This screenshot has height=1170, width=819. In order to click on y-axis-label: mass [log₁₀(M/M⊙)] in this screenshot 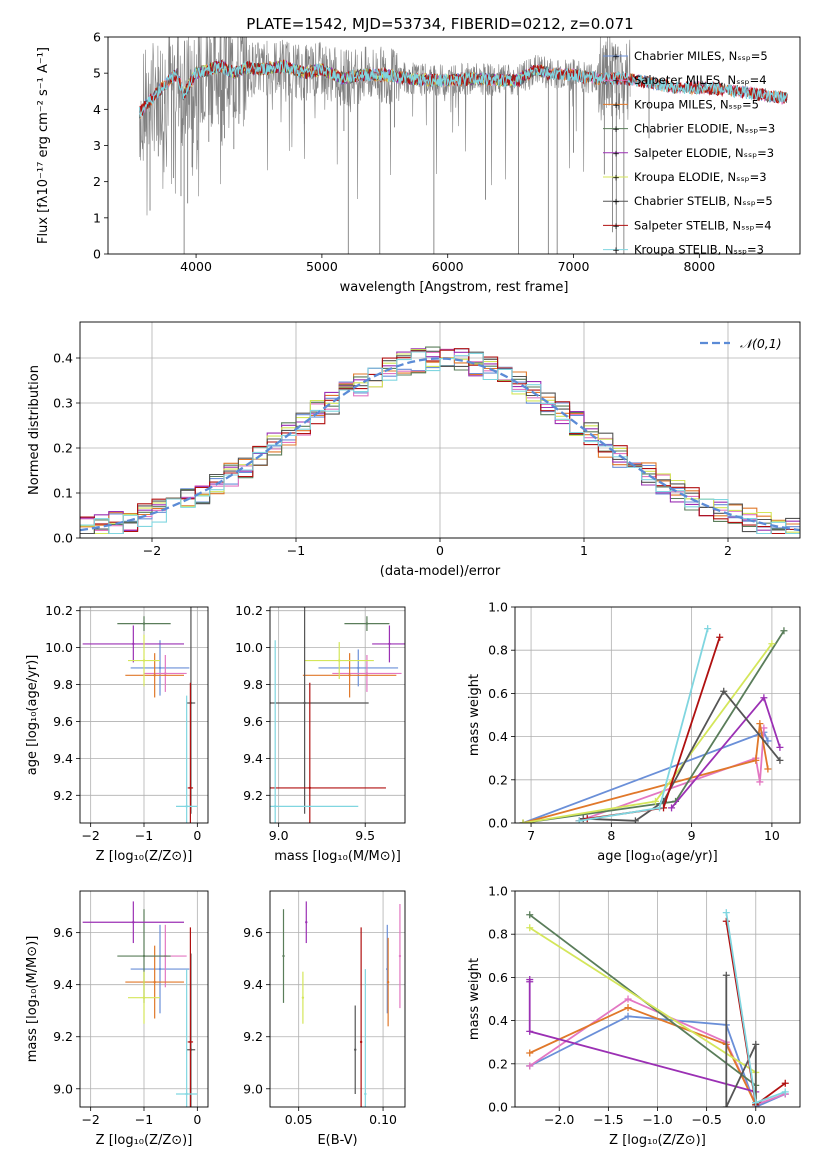, I will do `click(32, 999)`.